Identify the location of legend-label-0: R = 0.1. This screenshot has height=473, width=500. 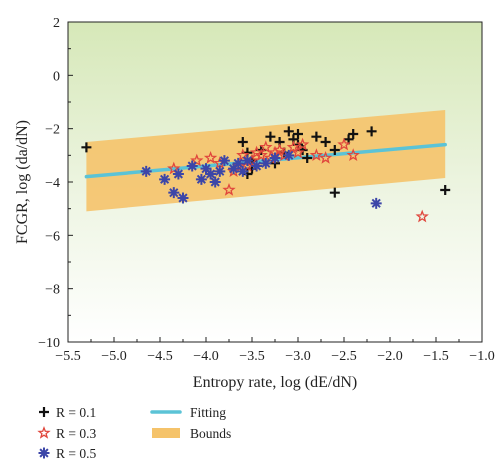
(76, 412).